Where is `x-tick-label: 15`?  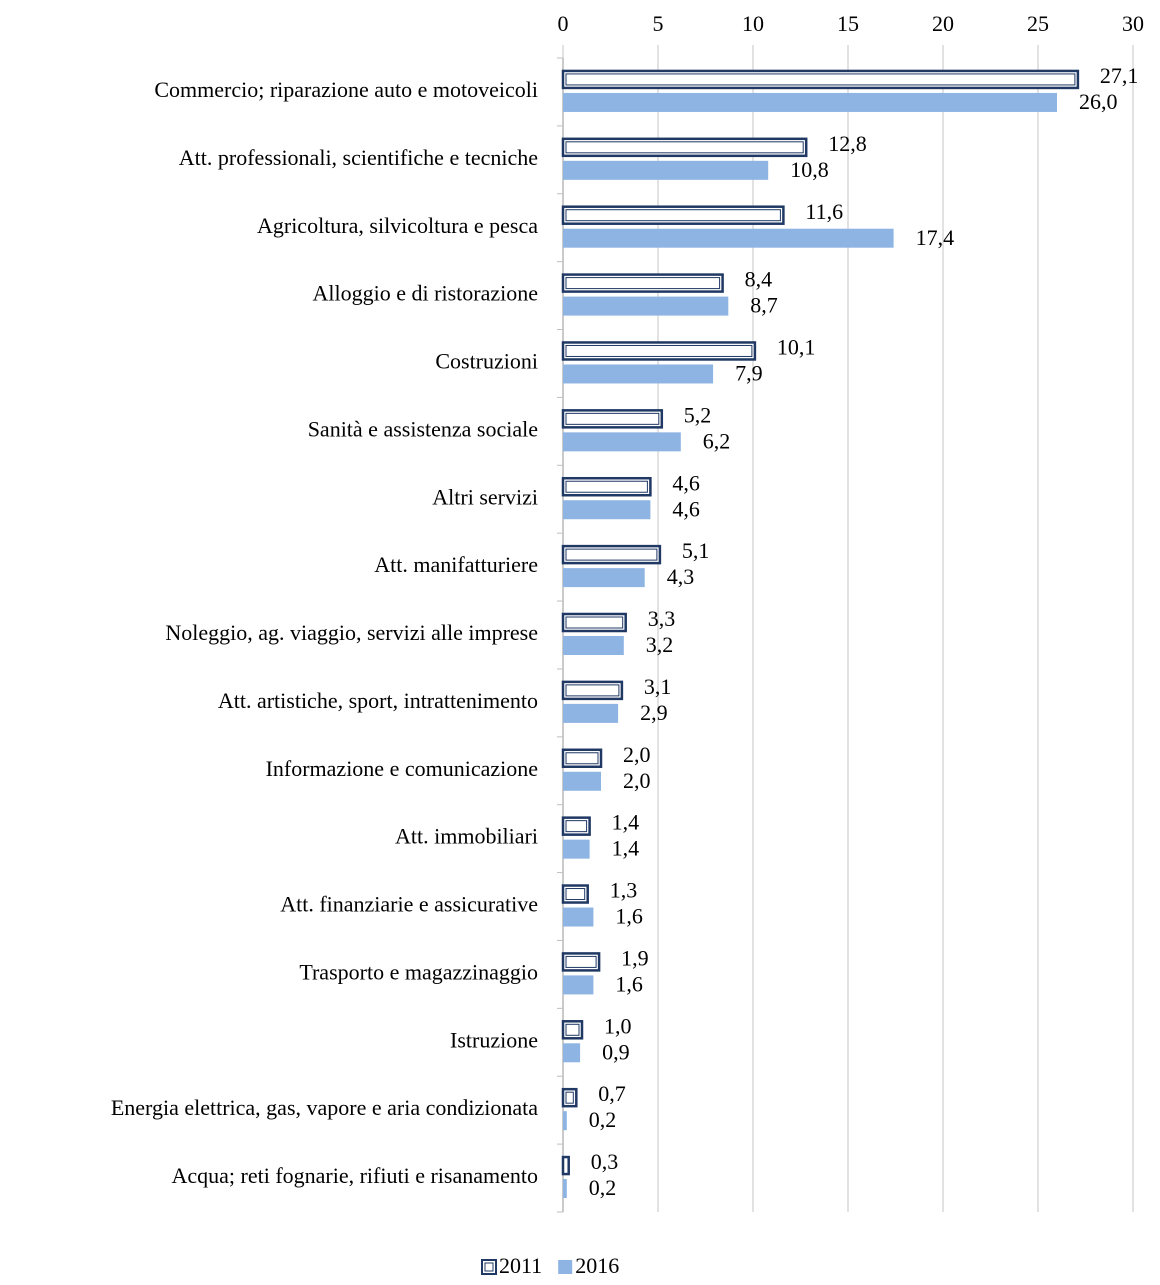
x-tick-label: 15 is located at coordinates (848, 23).